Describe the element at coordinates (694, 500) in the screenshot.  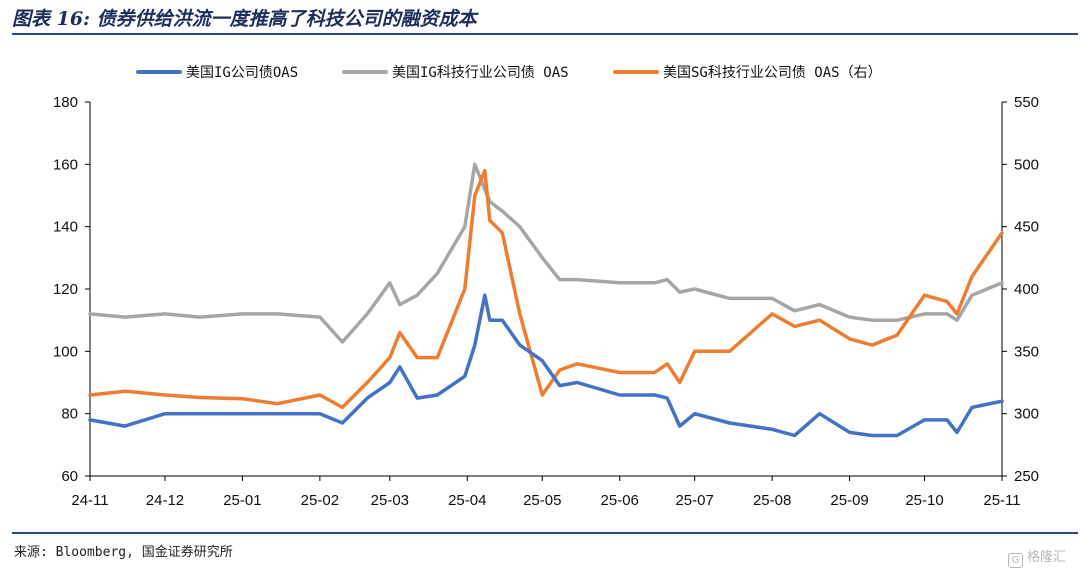
I see `x-tick-label: 25-07` at that location.